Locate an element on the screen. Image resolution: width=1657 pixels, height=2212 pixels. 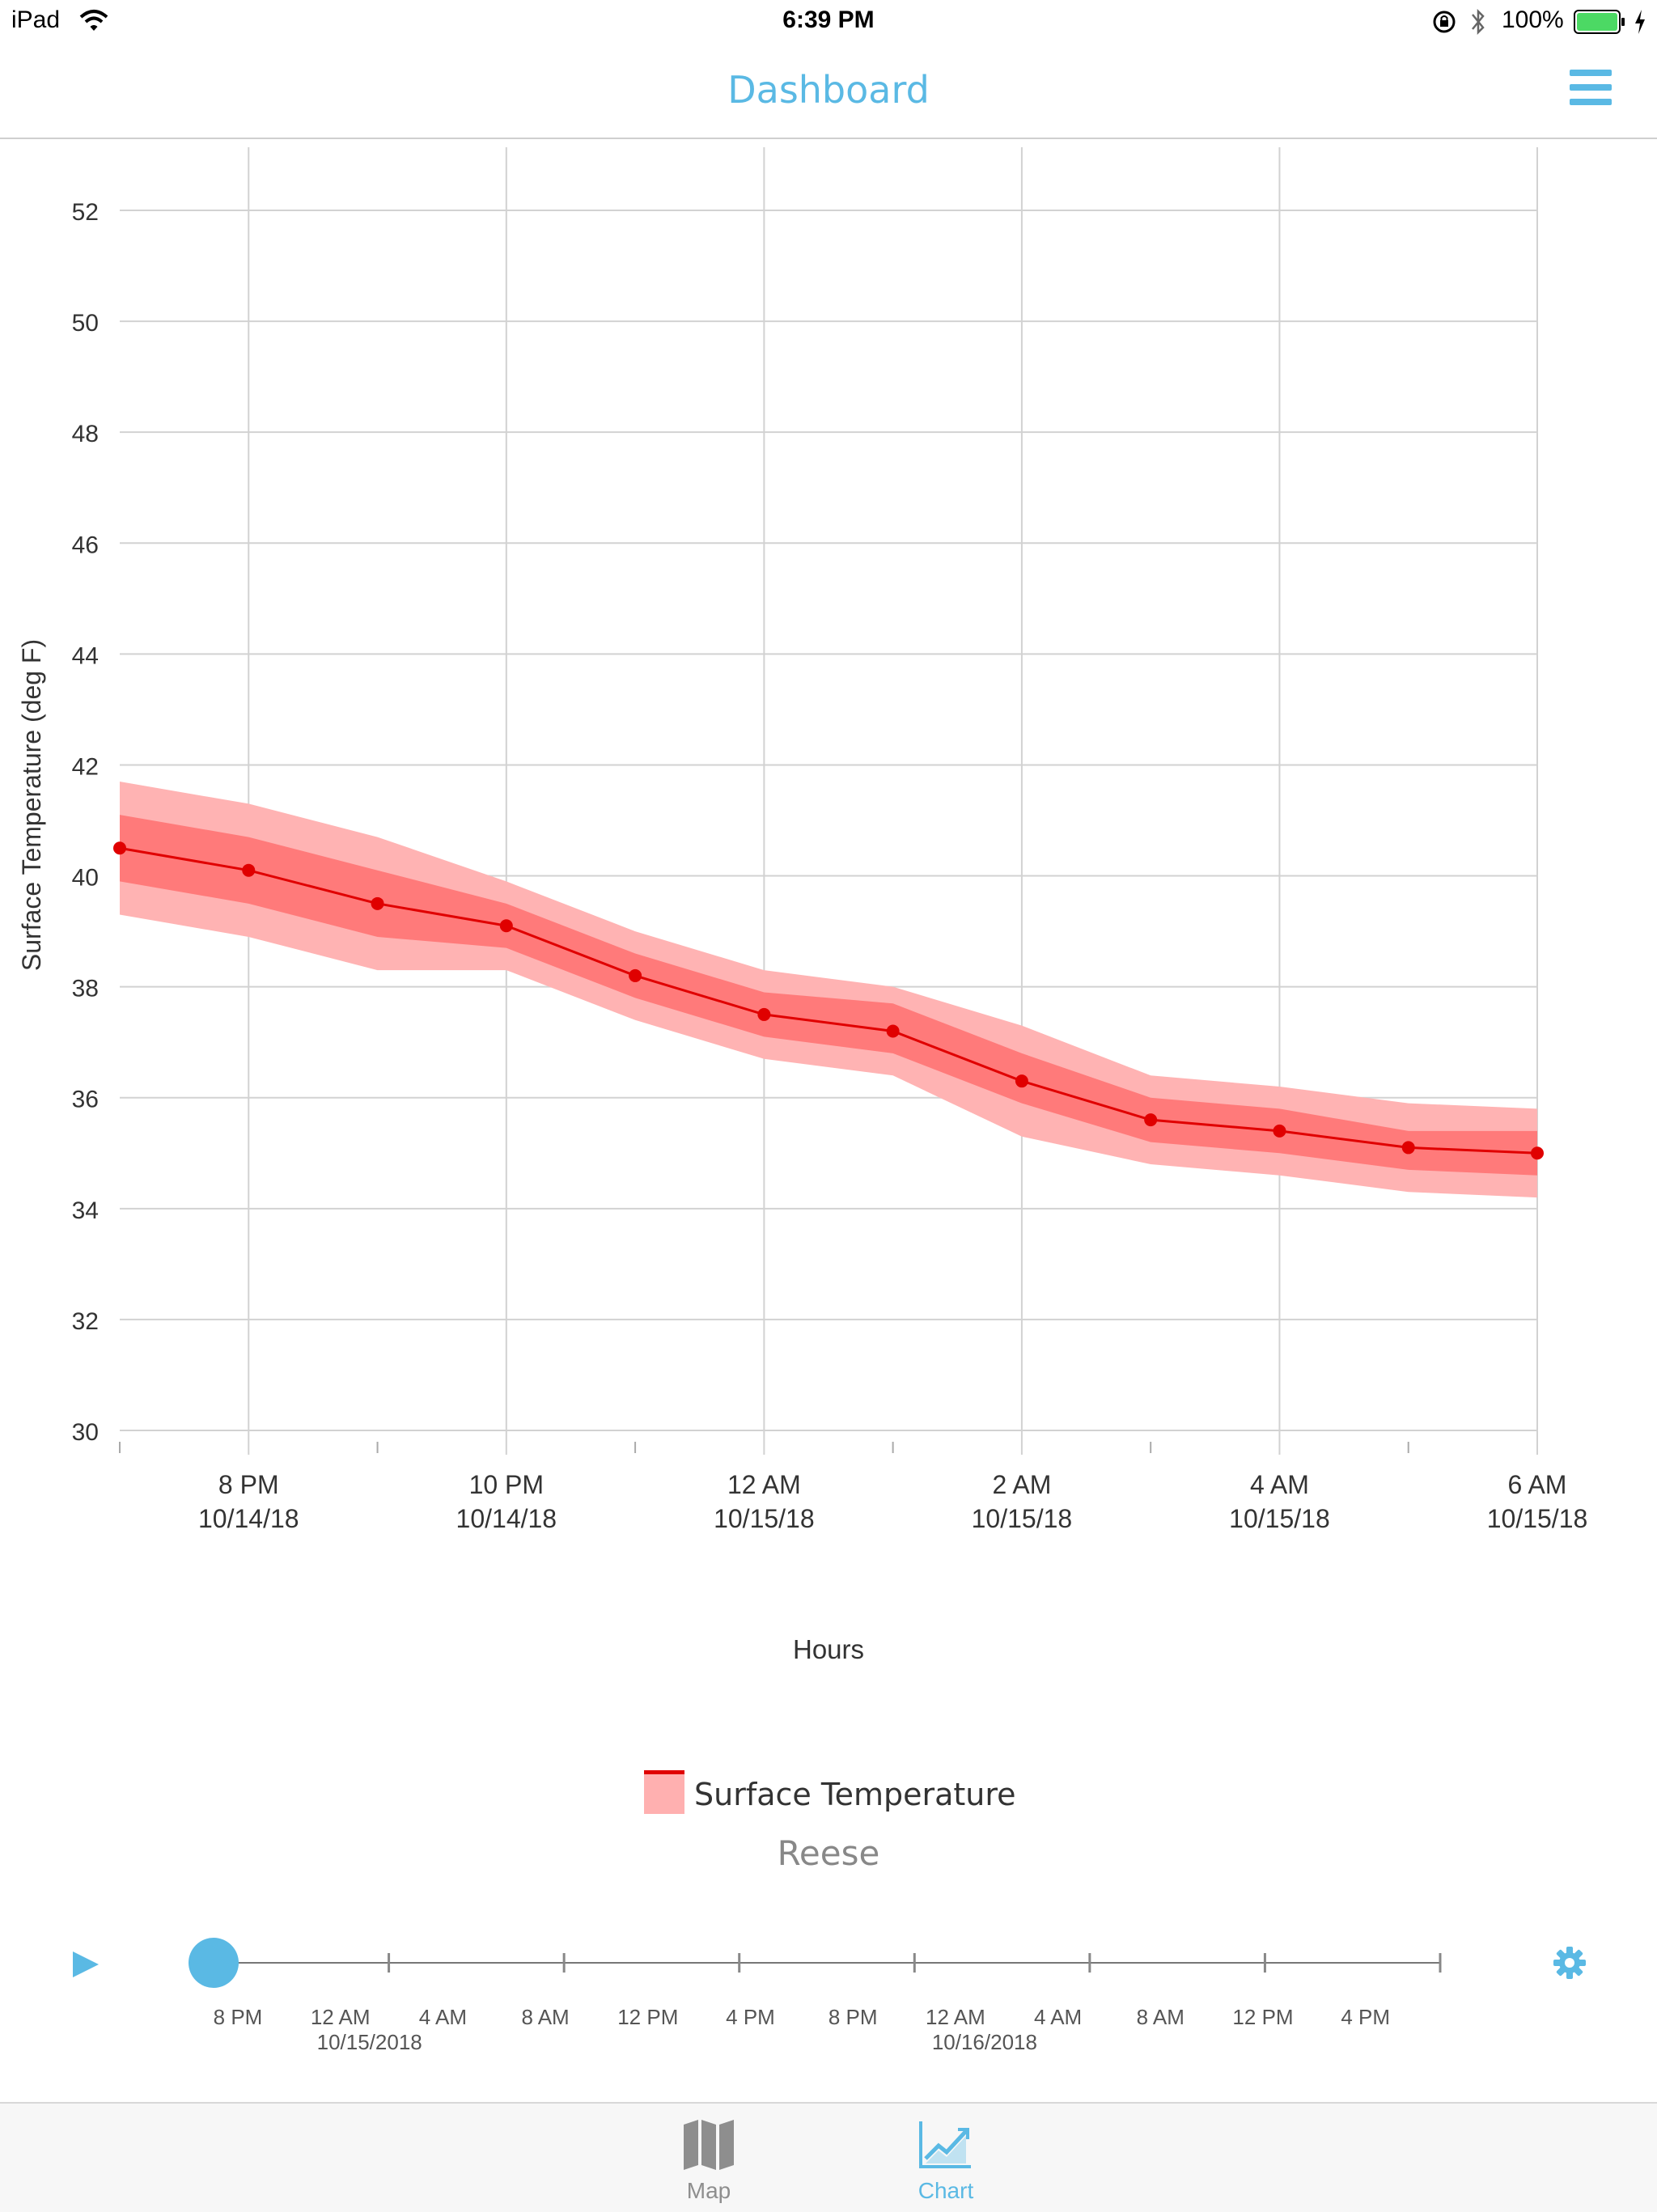
y-tick-label: 50 is located at coordinates (85, 323).